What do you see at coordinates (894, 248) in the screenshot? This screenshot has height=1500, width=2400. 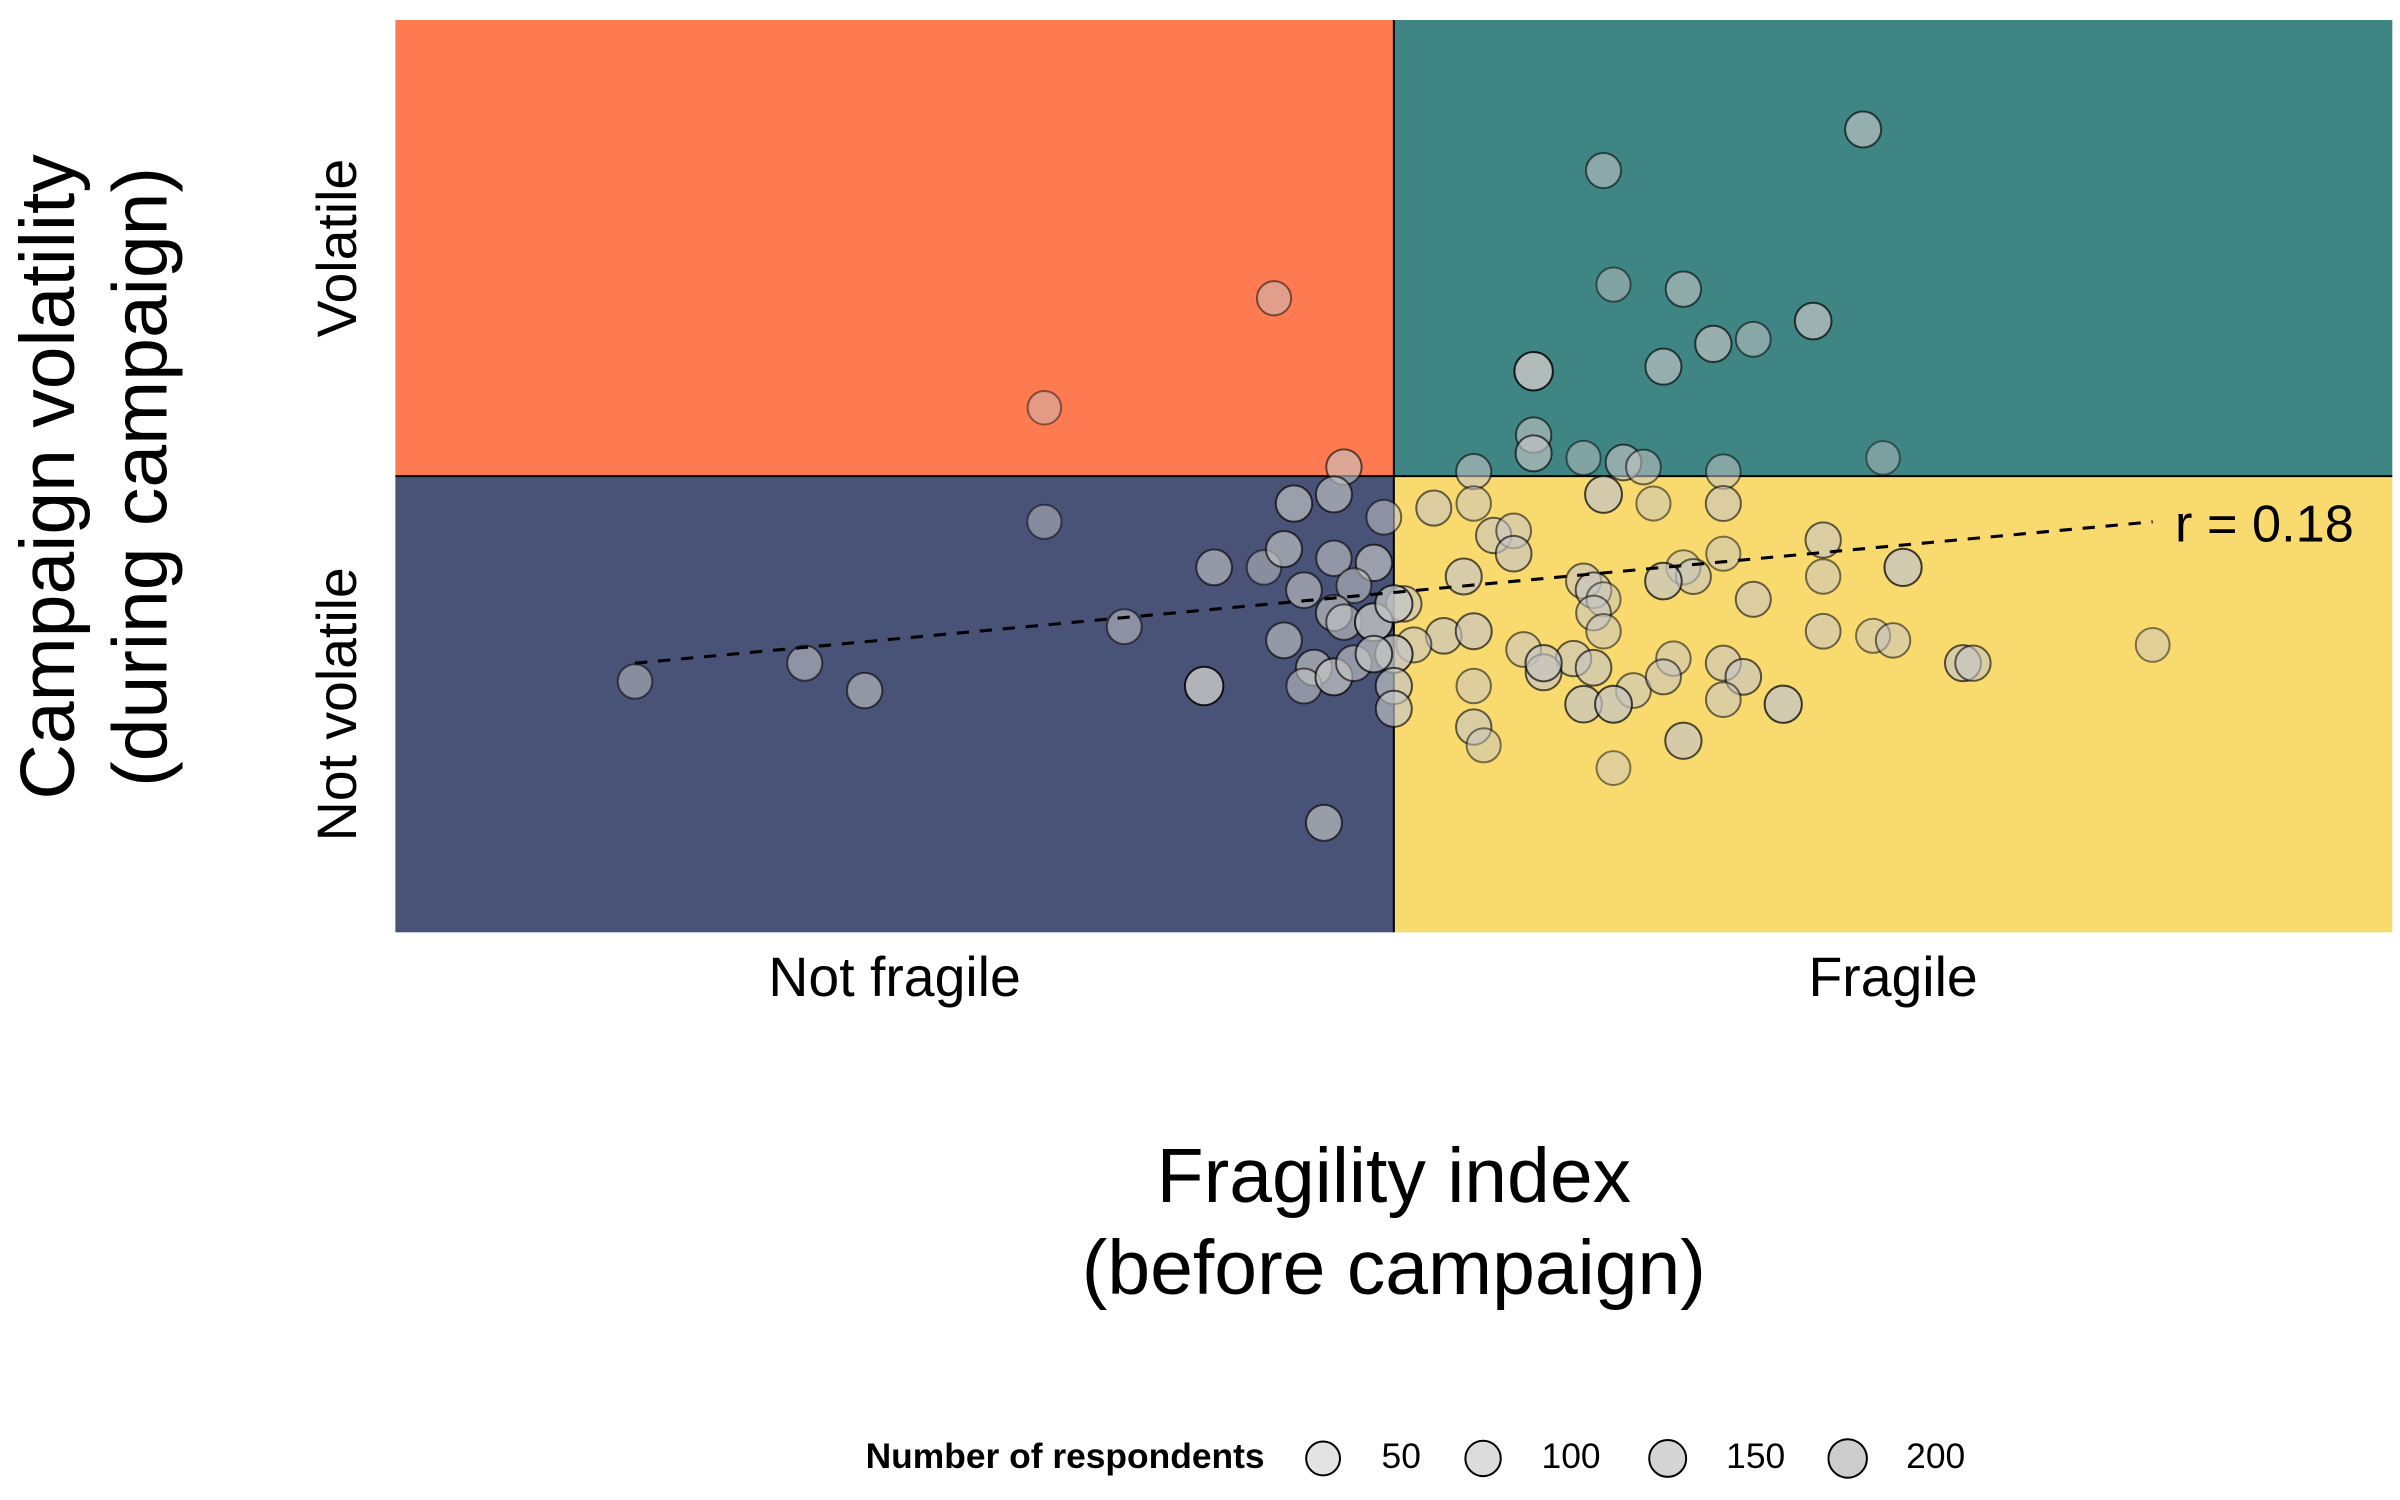 I see `quadrant-top-left` at bounding box center [894, 248].